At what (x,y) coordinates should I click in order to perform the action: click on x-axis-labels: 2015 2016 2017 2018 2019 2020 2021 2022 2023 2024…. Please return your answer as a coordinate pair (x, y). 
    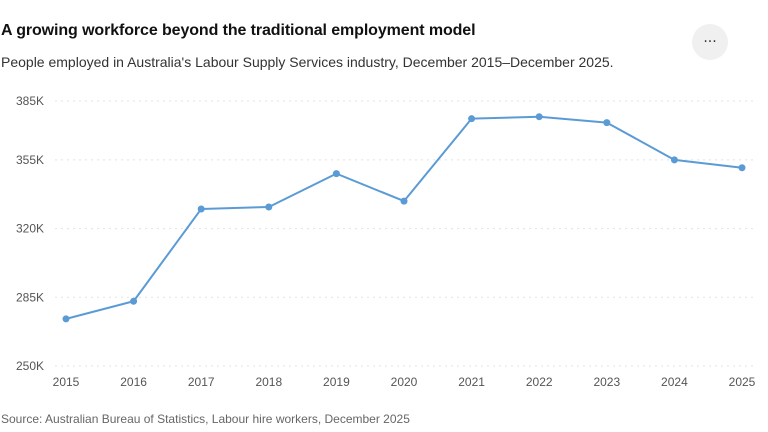
    Looking at the image, I should click on (404, 382).